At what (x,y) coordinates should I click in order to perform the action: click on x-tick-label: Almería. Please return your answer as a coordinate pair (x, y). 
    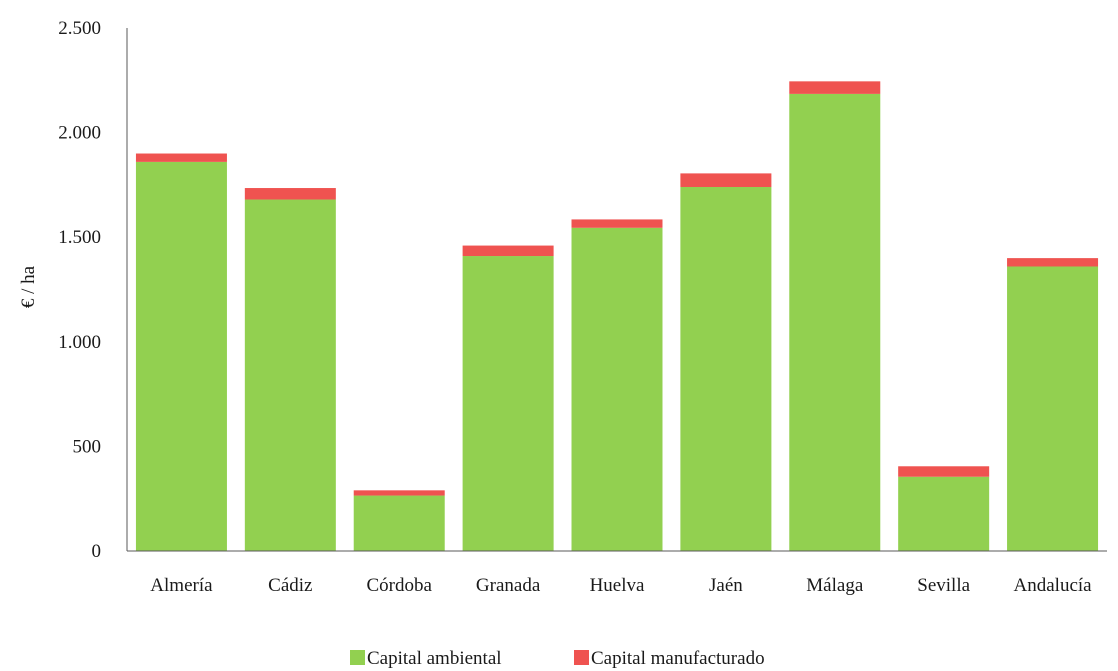
    Looking at the image, I should click on (181, 585).